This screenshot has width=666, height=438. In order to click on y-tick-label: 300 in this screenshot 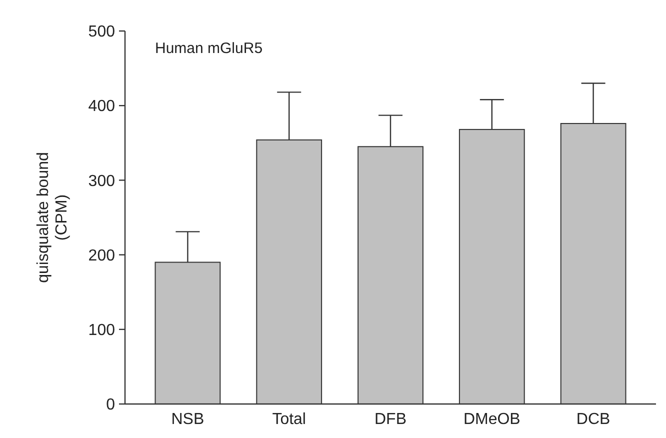, I will do `click(102, 181)`.